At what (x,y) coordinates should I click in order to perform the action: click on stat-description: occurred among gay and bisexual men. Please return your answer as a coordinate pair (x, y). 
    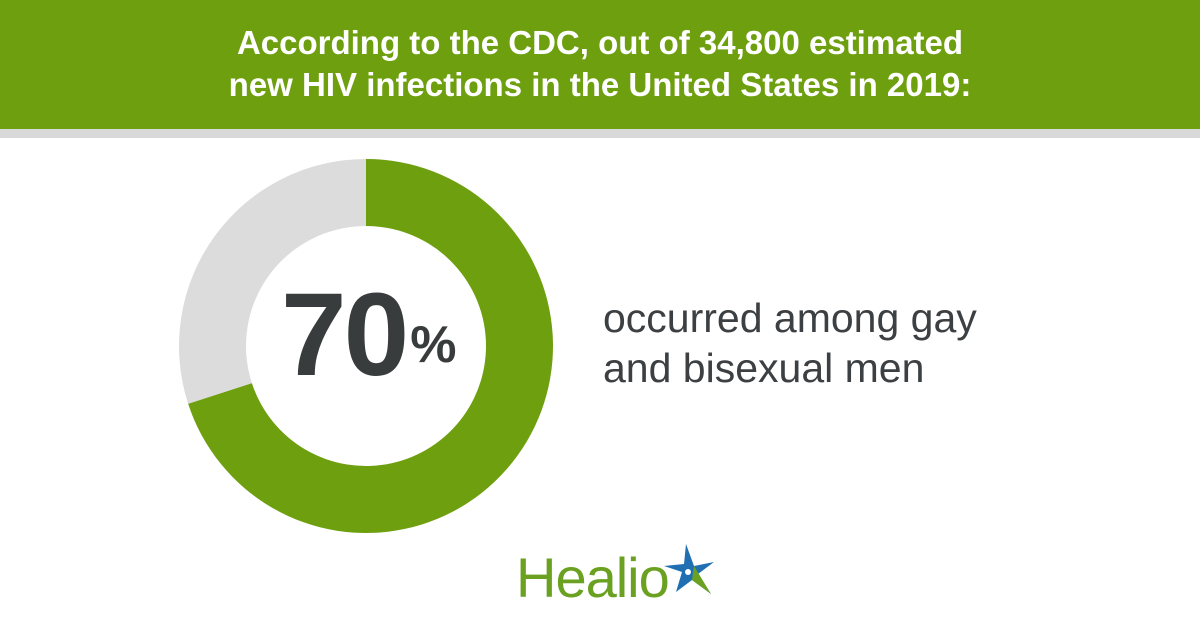
    Looking at the image, I should click on (790, 343).